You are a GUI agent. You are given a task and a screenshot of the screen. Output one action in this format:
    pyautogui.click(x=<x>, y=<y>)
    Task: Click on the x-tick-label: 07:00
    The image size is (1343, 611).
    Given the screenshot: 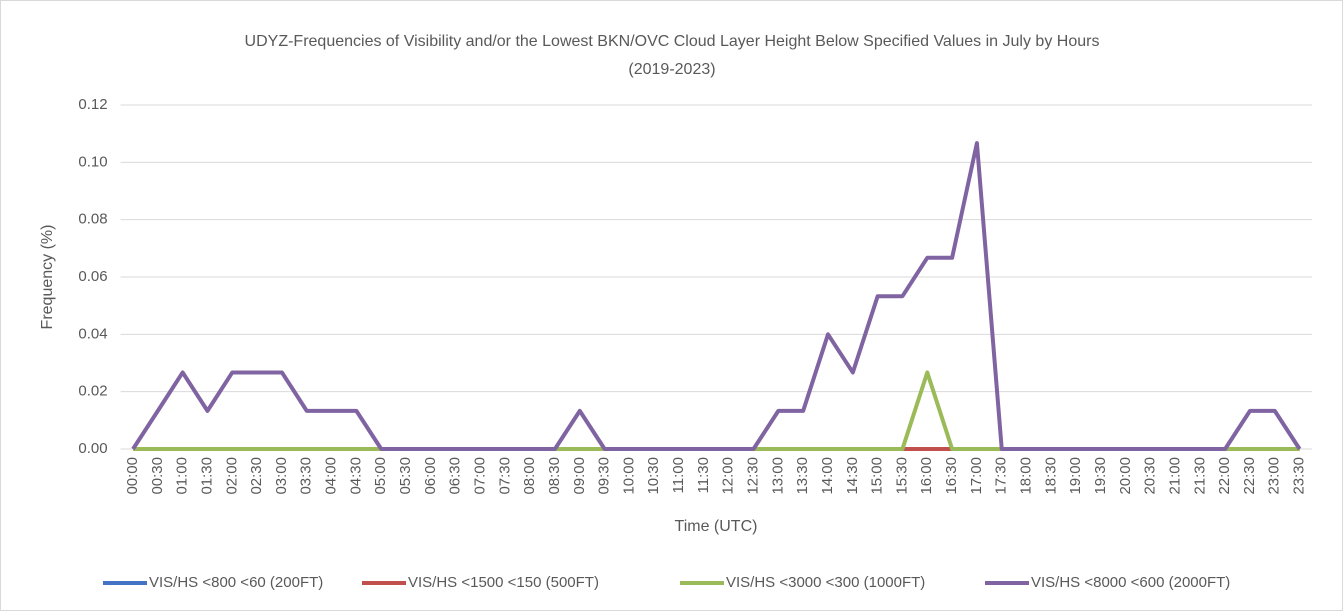 What is the action you would take?
    pyautogui.click(x=479, y=476)
    